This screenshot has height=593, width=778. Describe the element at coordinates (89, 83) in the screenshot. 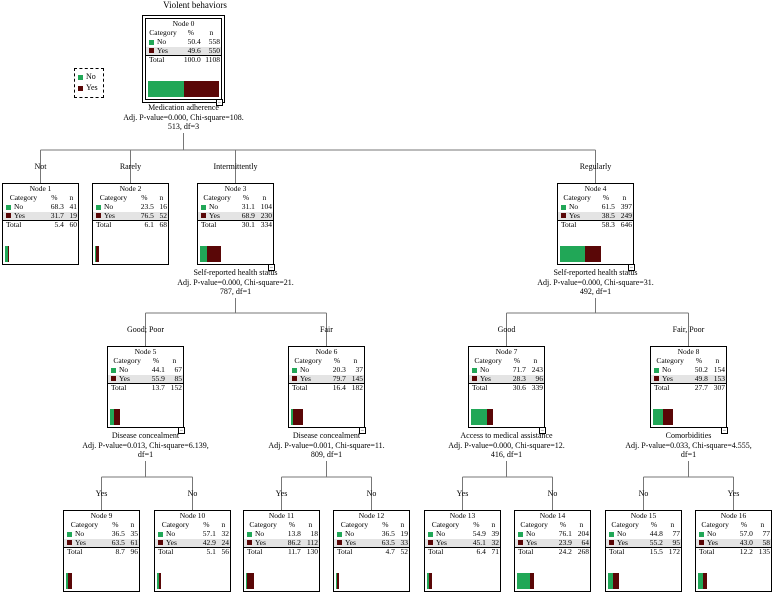

I see `legend: No Yes` at that location.